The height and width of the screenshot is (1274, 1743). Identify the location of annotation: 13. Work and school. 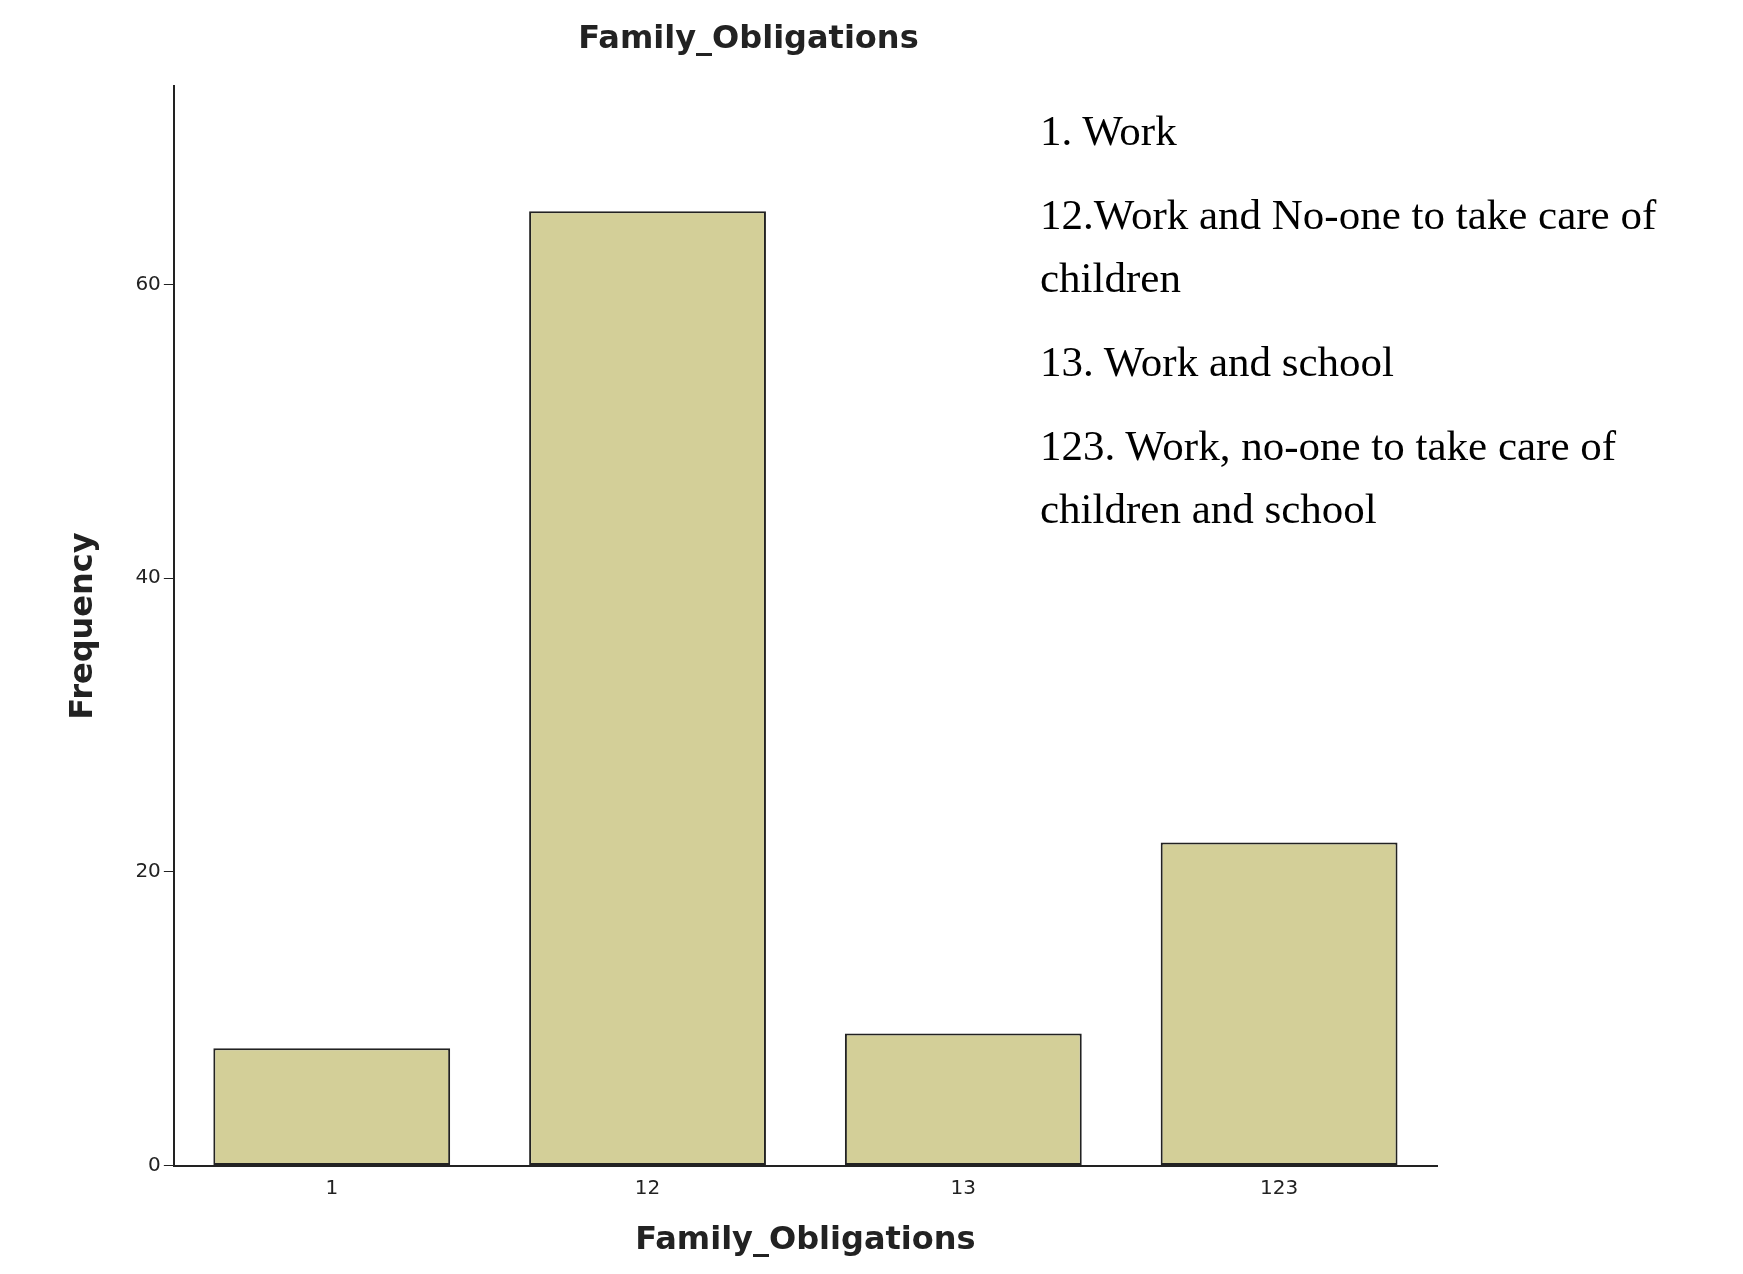
(1218, 362).